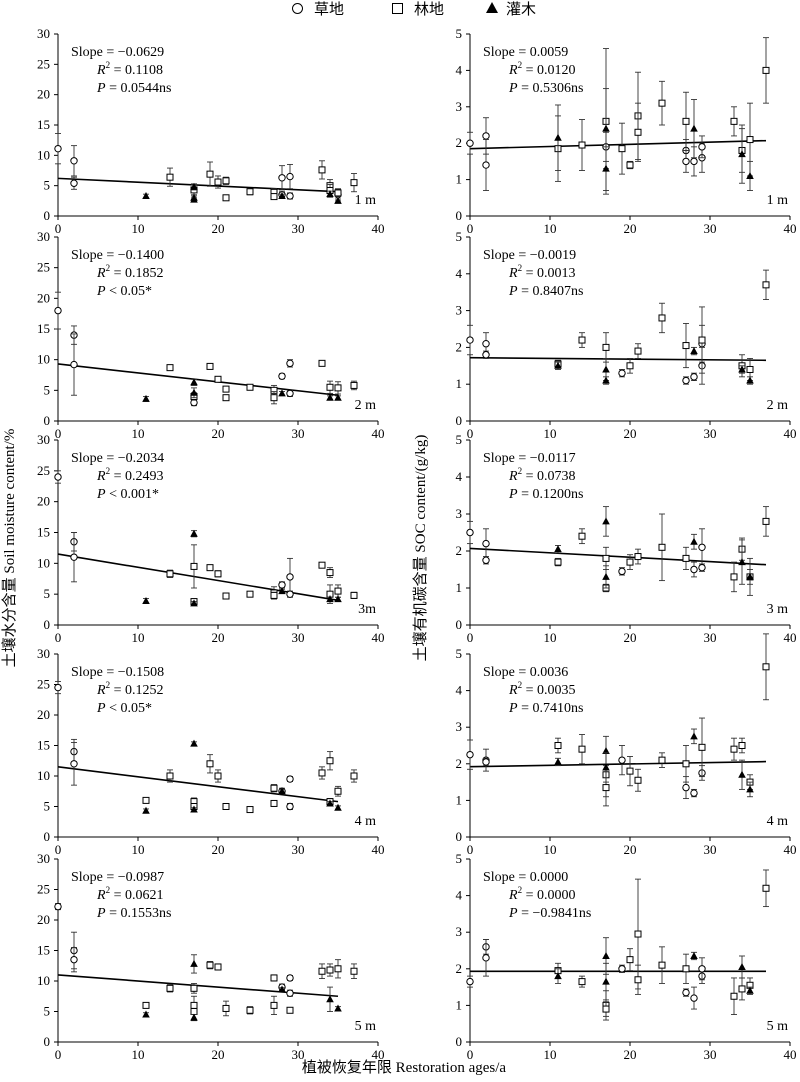  What do you see at coordinates (521, 10) in the screenshot?
I see `legend-label-shrub: 灌木` at bounding box center [521, 10].